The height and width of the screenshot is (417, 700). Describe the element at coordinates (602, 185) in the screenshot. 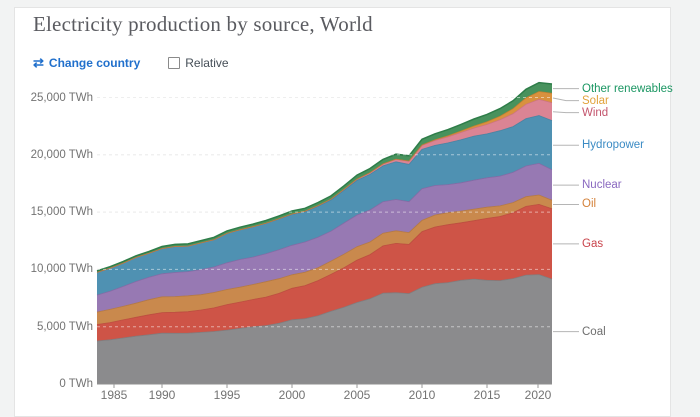

I see `legend-item-nuclear: Nuclear` at that location.